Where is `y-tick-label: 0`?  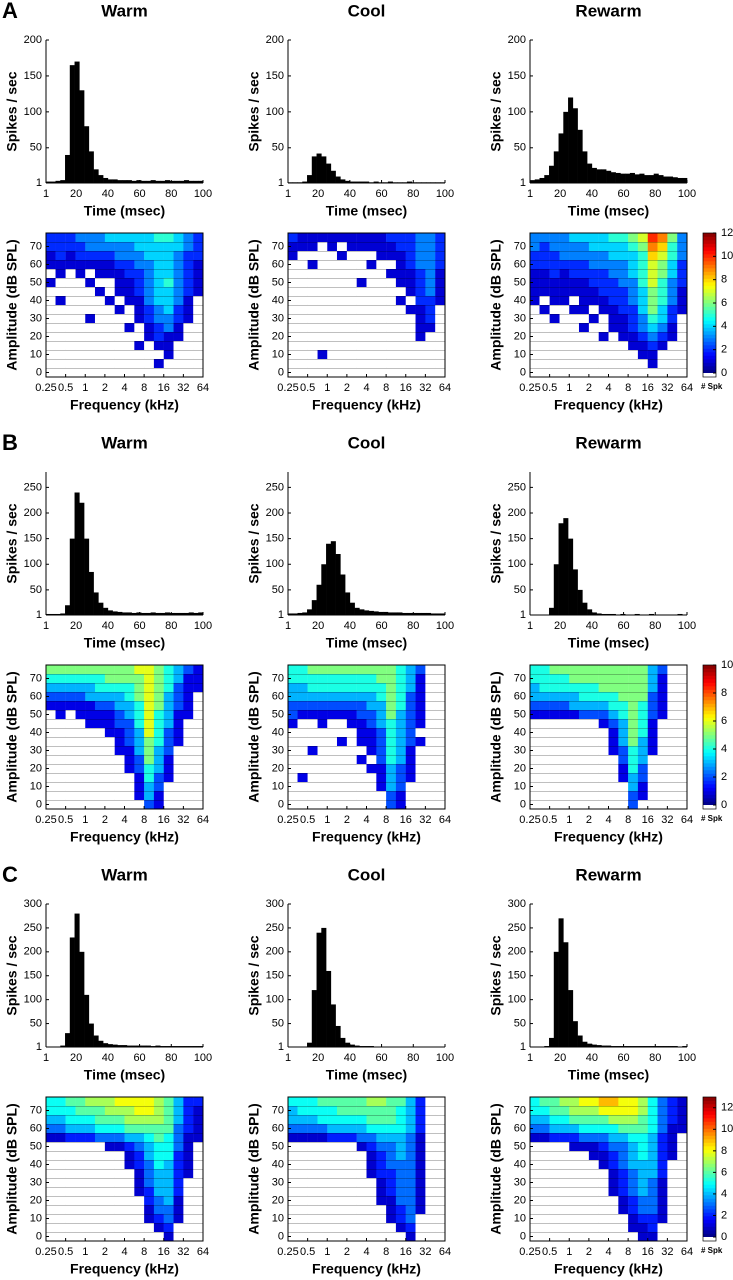
y-tick-label: 0 is located at coordinates (281, 372).